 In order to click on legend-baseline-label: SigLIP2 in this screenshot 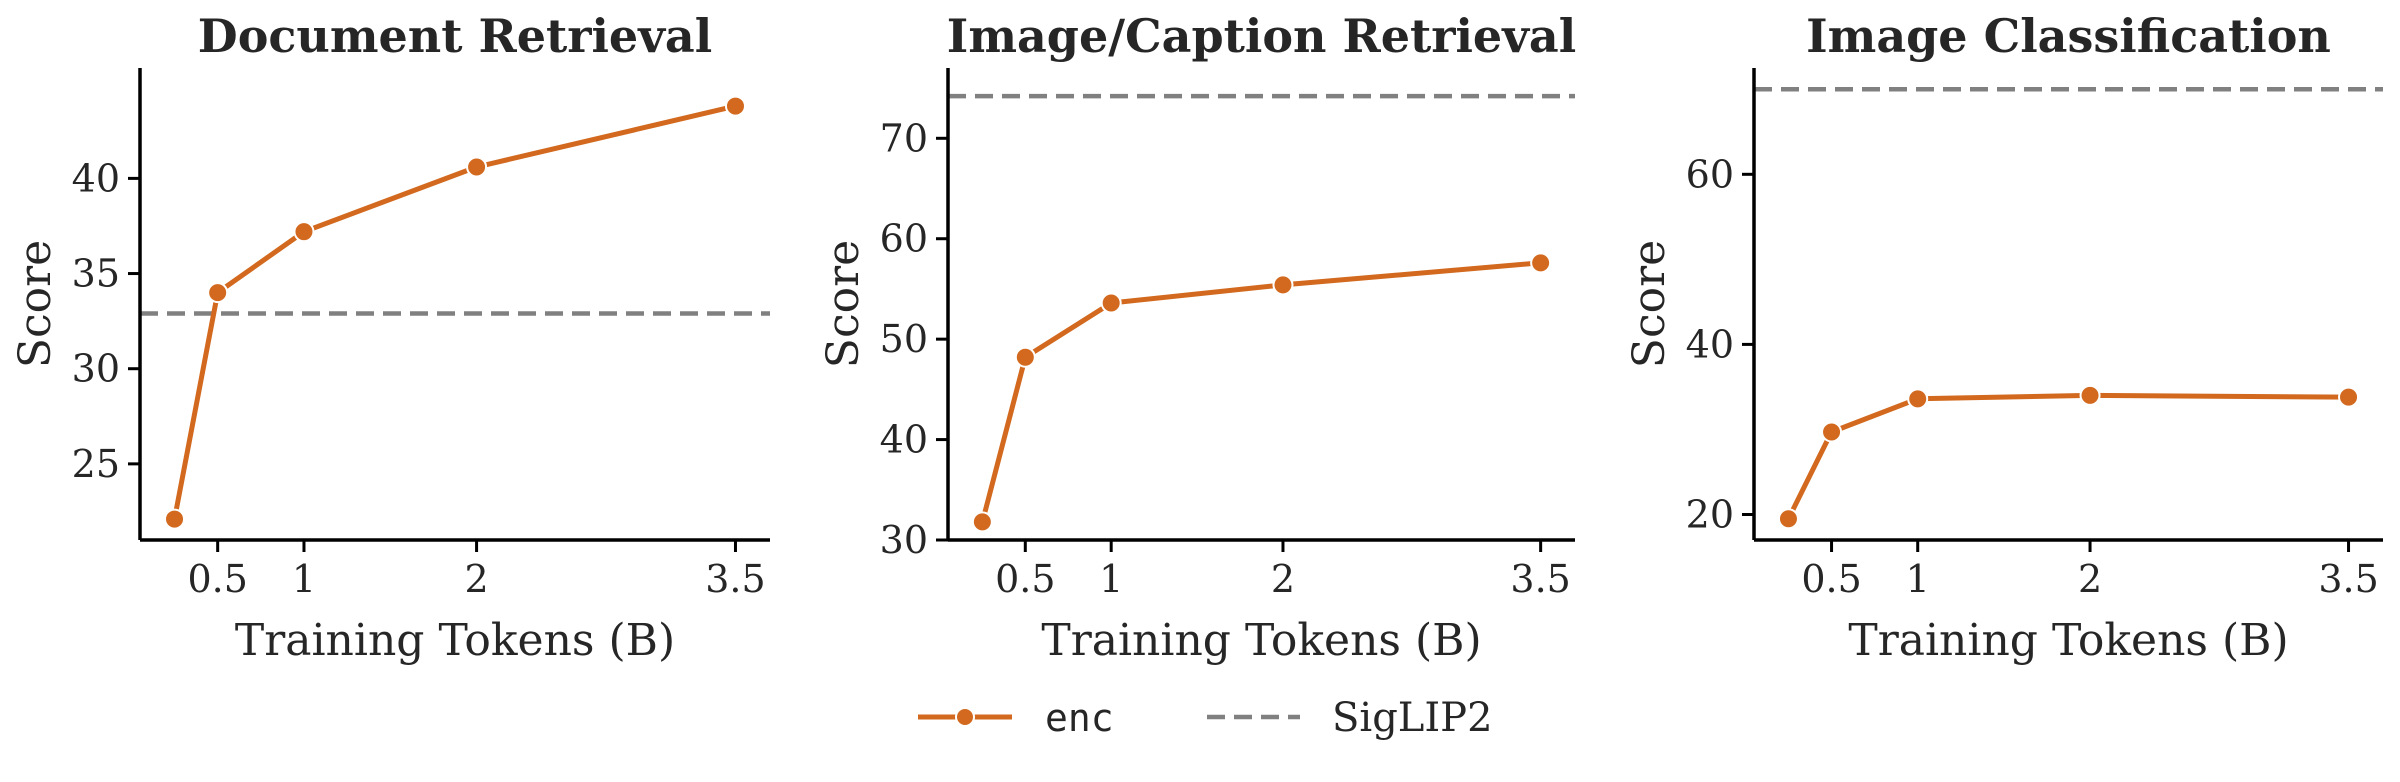, I will do `click(1412, 718)`.